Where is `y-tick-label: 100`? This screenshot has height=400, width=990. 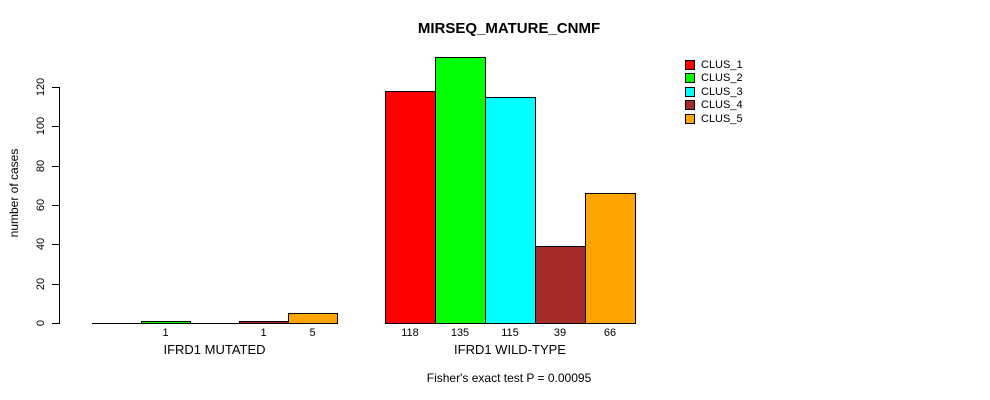 y-tick-label: 100 is located at coordinates (41, 126).